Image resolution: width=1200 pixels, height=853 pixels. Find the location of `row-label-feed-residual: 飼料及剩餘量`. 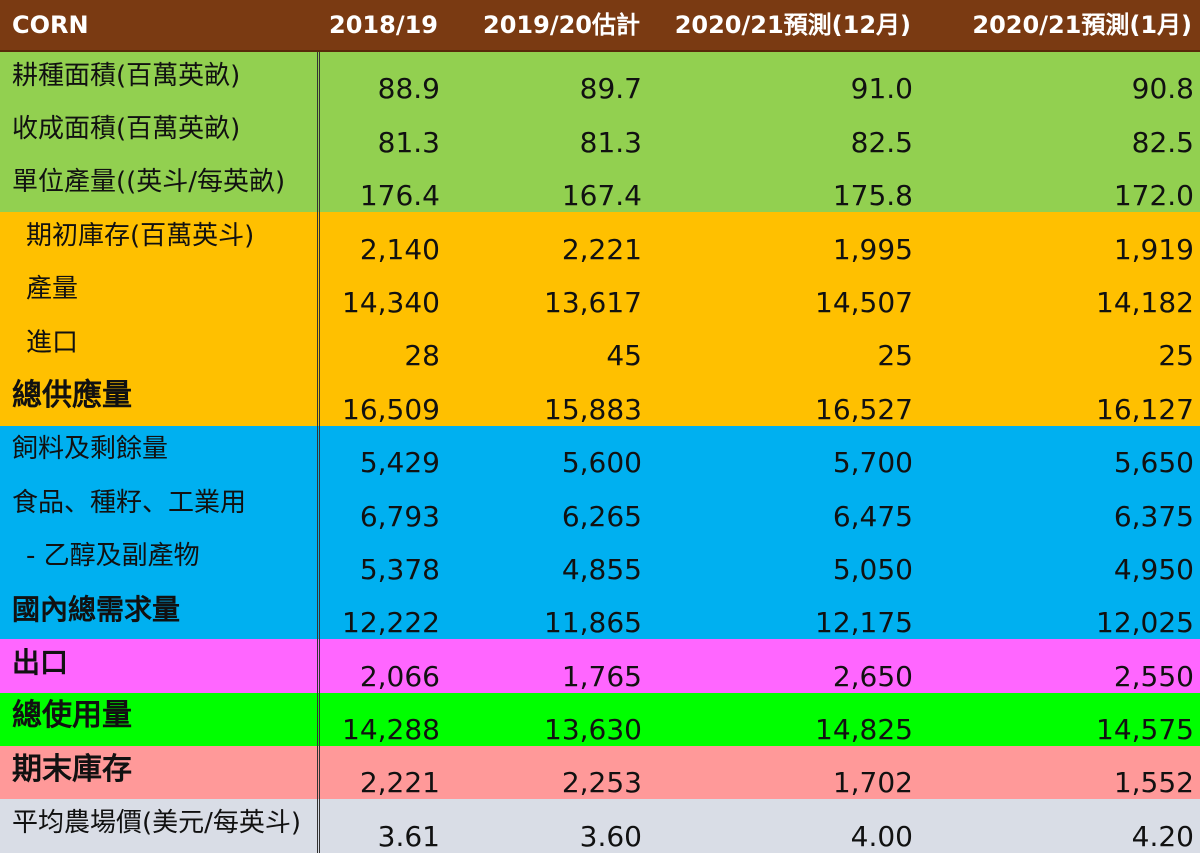

row-label-feed-residual: 飼料及剩餘量 is located at coordinates (160, 452).